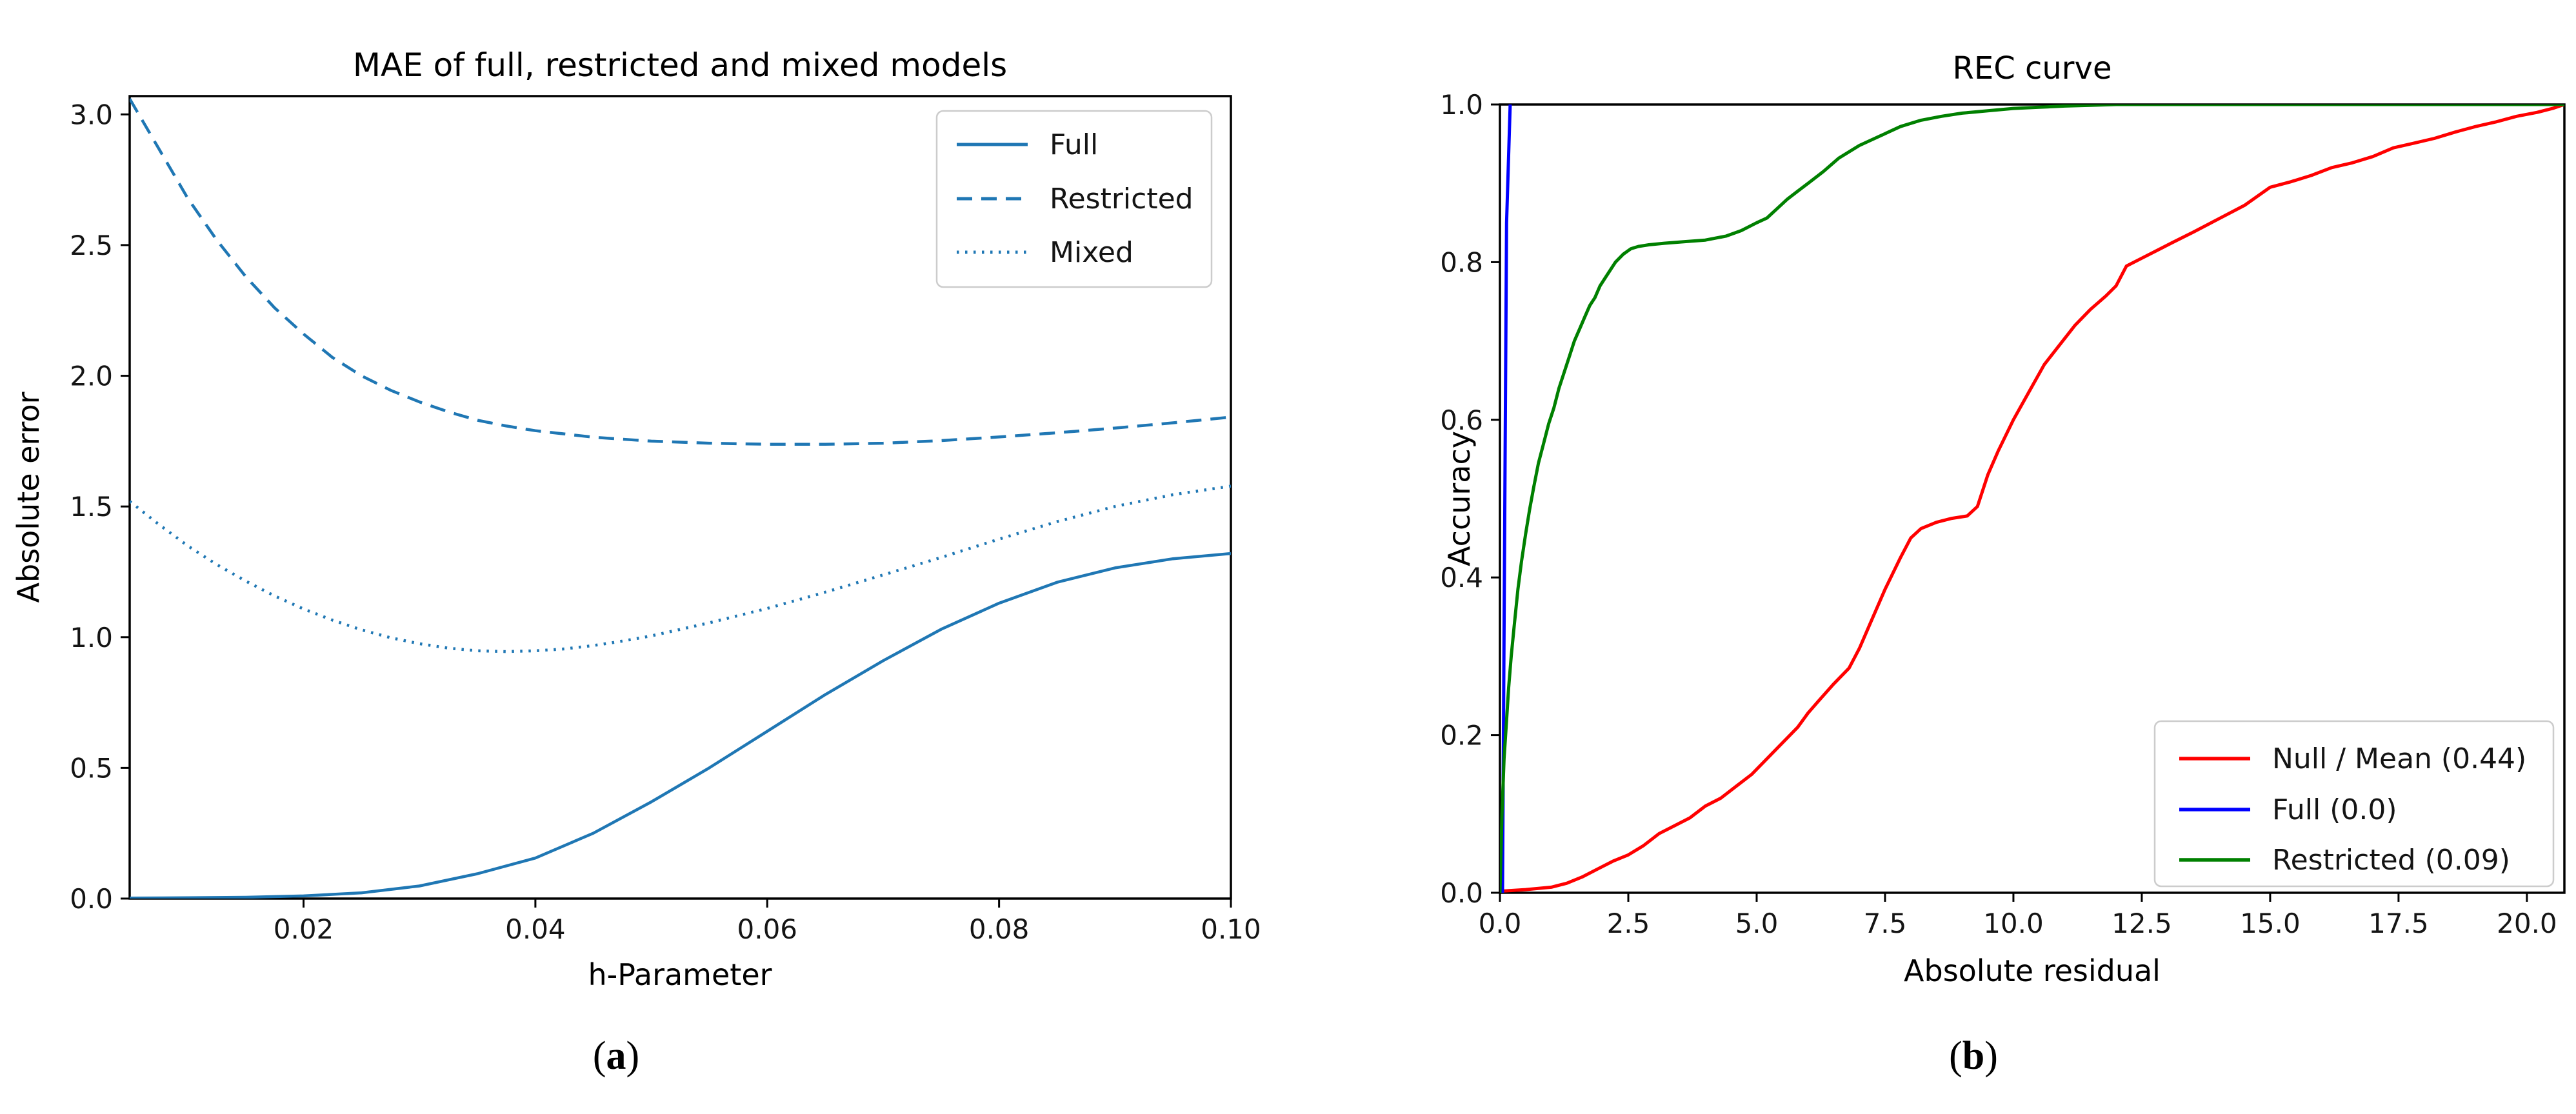 This screenshot has height=1114, width=2576. I want to click on x-tick-label: 15.0, so click(2270, 923).